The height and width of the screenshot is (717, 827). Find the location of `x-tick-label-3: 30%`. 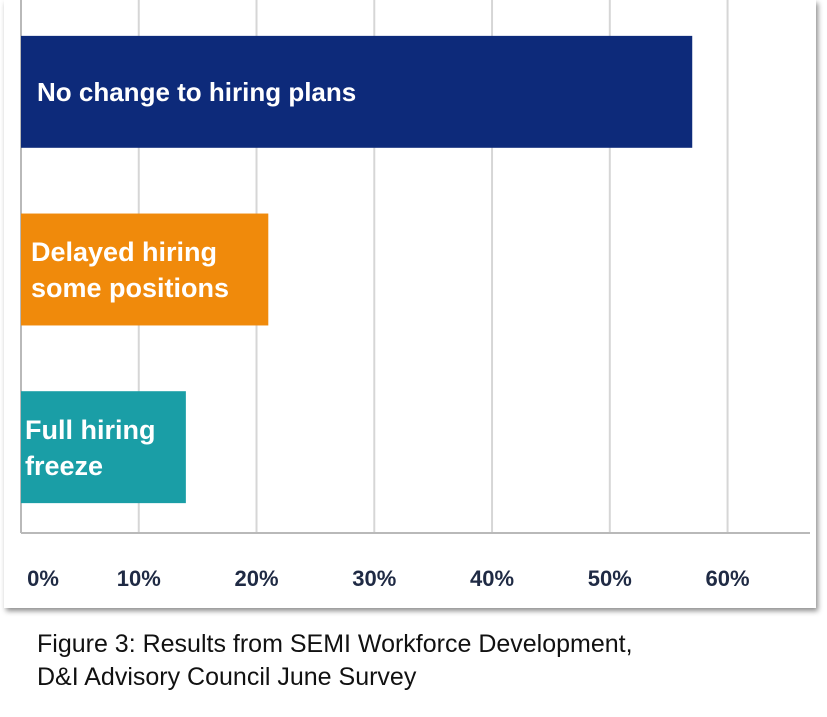

x-tick-label-3: 30% is located at coordinates (374, 578).